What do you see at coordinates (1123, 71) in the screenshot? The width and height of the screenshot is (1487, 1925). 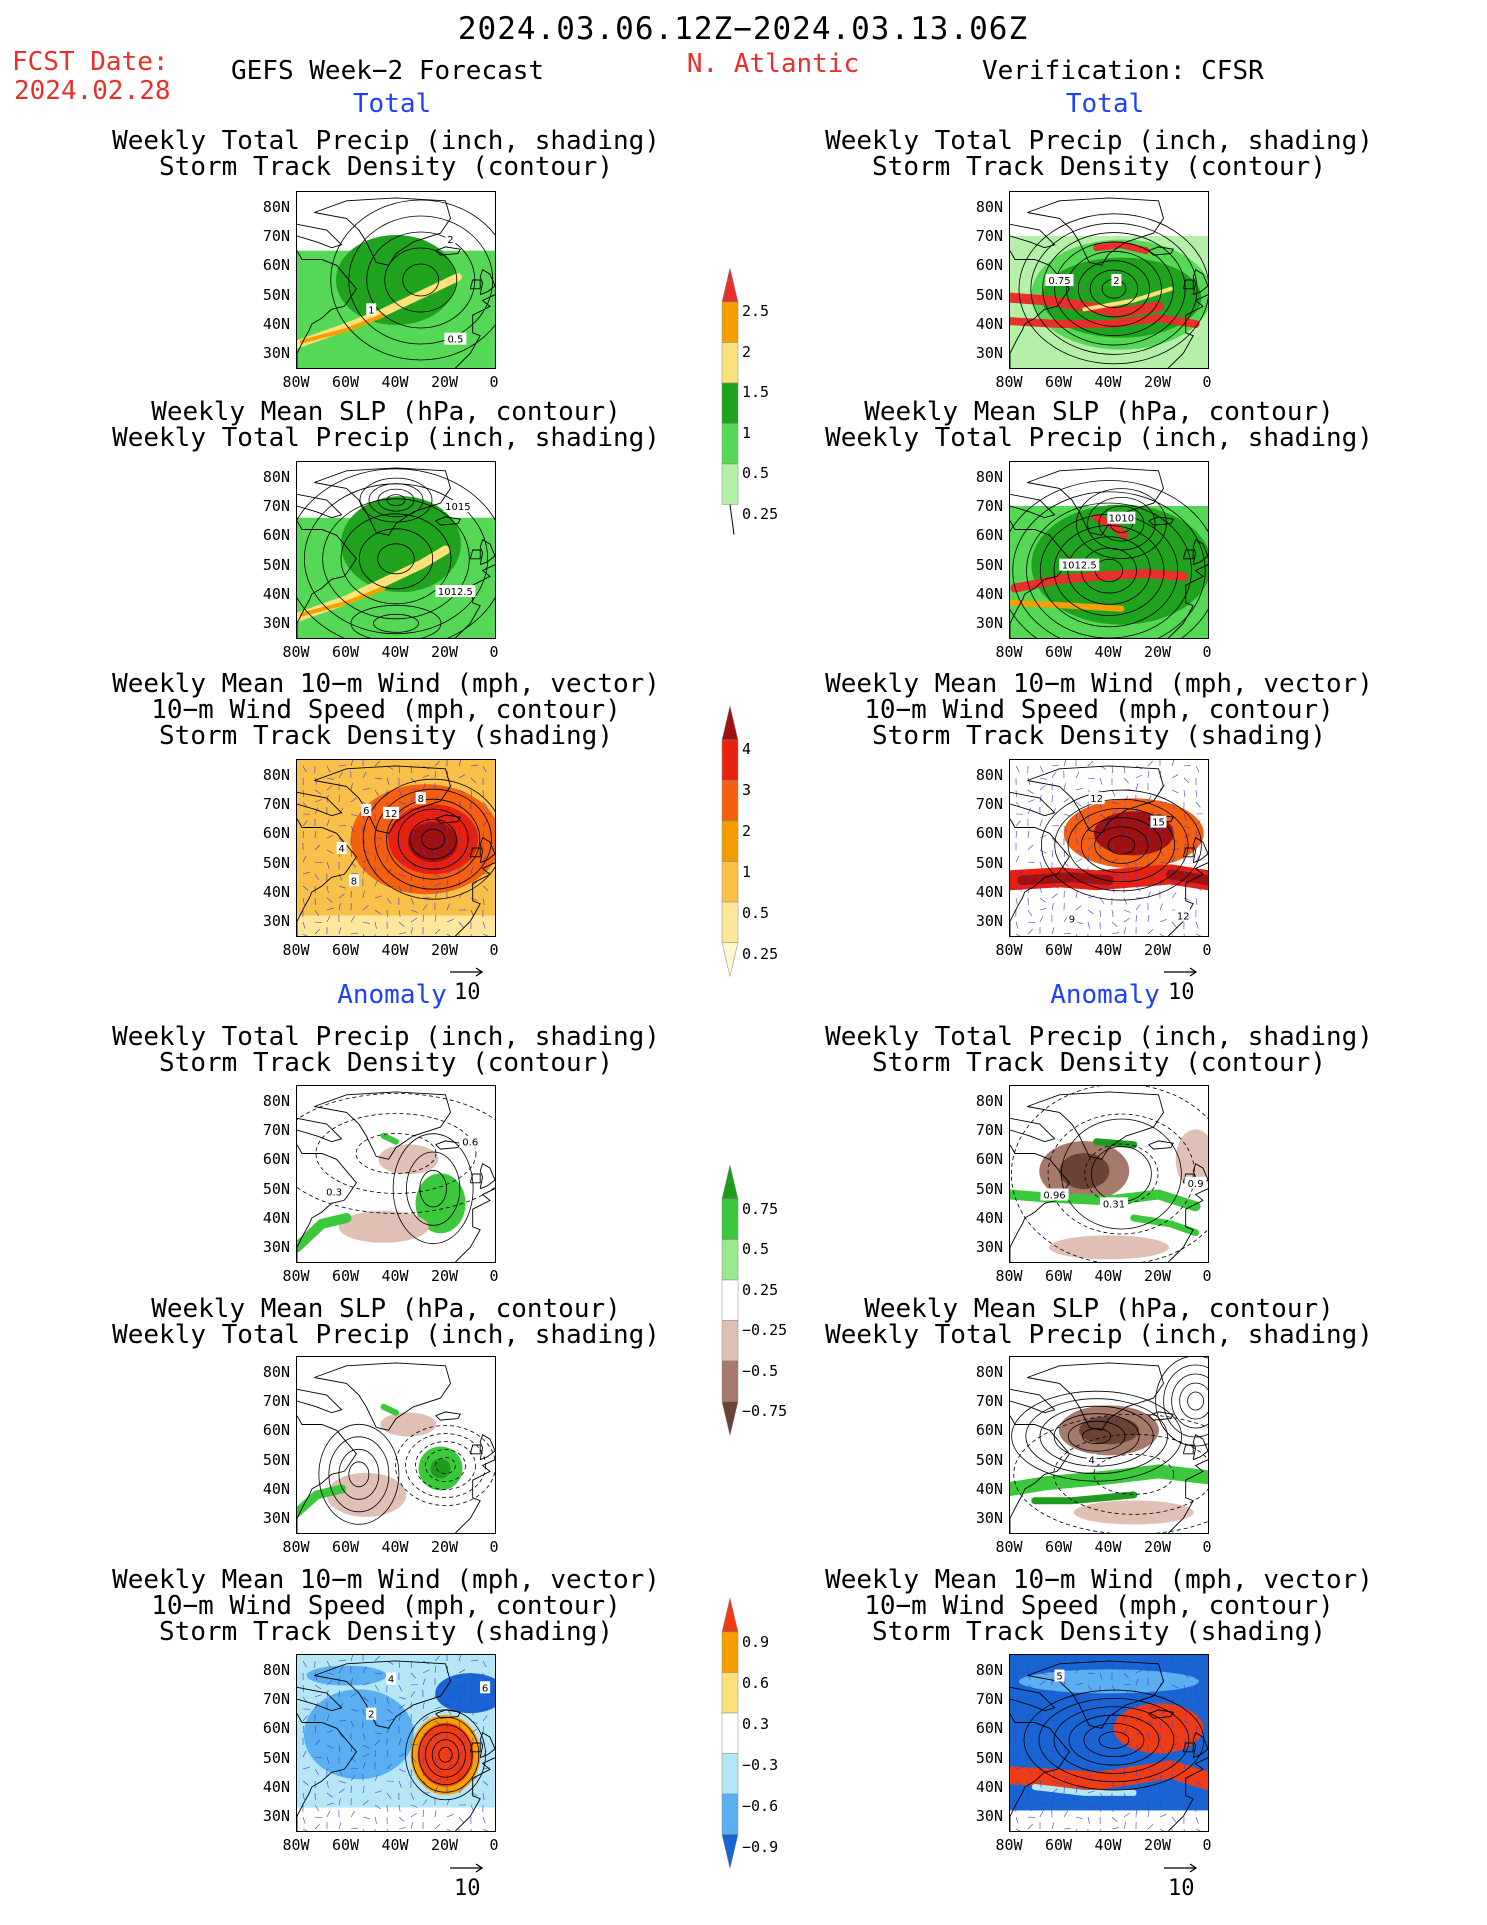 I see `verification-label: Verification: CFSR` at bounding box center [1123, 71].